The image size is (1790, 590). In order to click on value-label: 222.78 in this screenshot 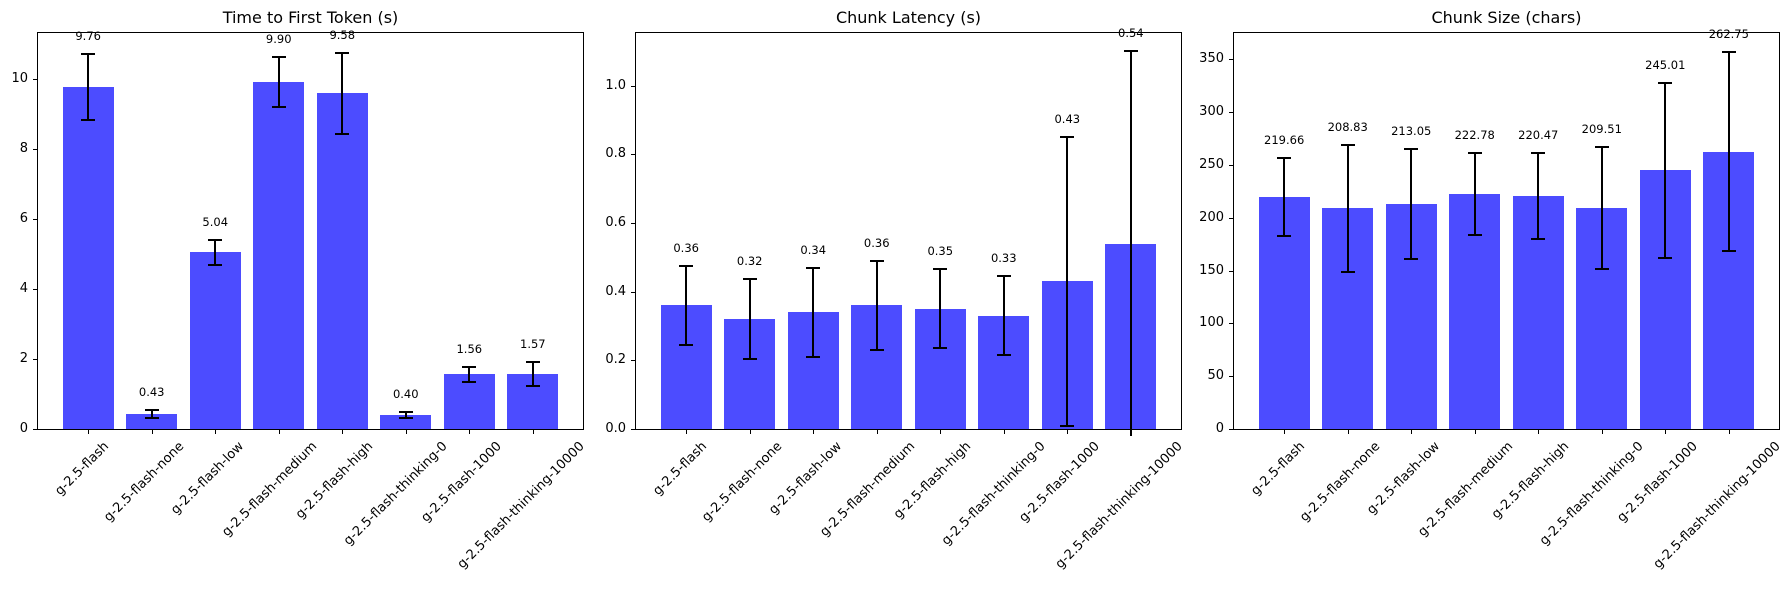, I will do `click(1474, 134)`.